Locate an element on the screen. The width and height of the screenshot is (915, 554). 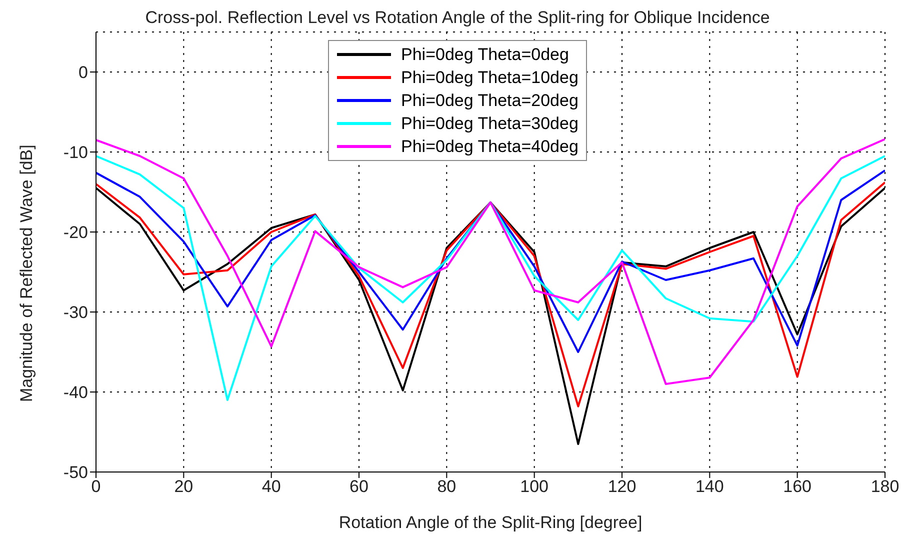
x-tick-label: 80 is located at coordinates (446, 486).